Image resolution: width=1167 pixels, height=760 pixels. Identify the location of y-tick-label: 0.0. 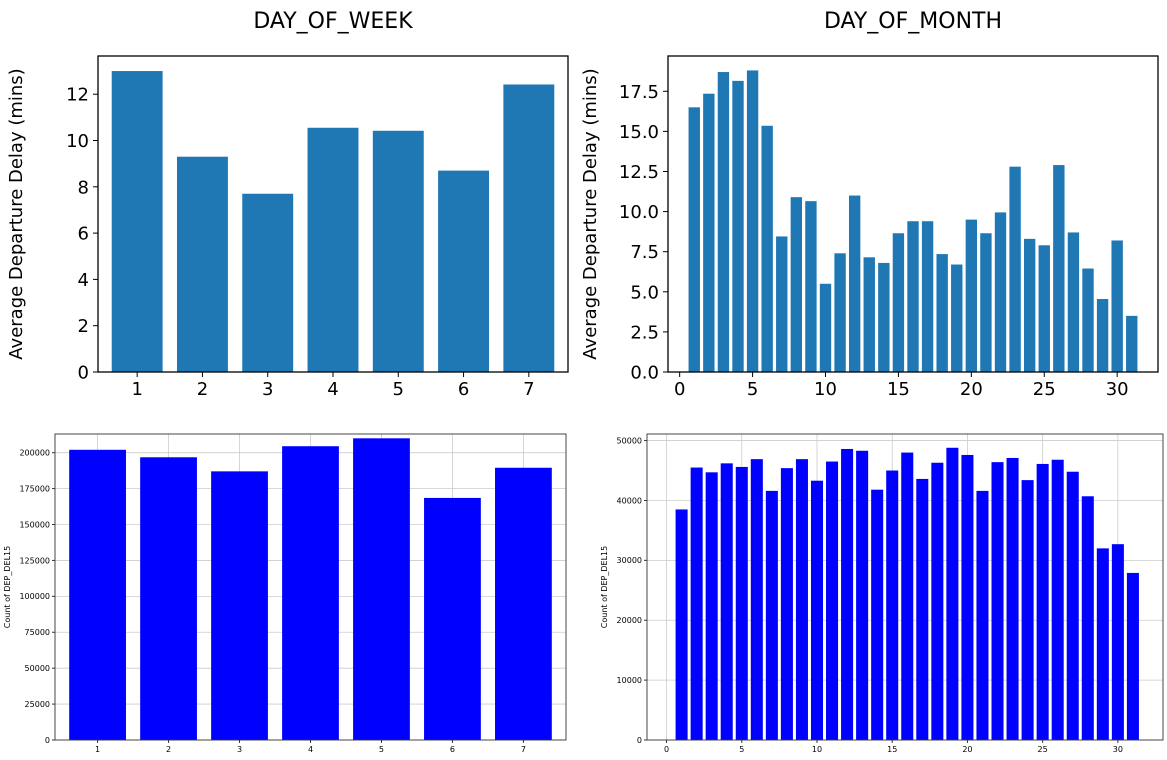
(644, 372).